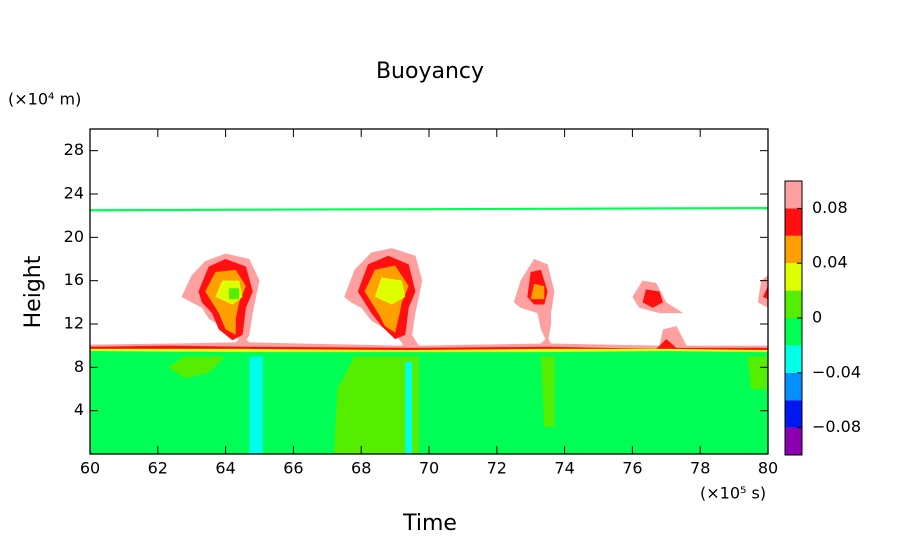  Describe the element at coordinates (830, 262) in the screenshot. I see `colorbar-tick-label: 0.04` at that location.